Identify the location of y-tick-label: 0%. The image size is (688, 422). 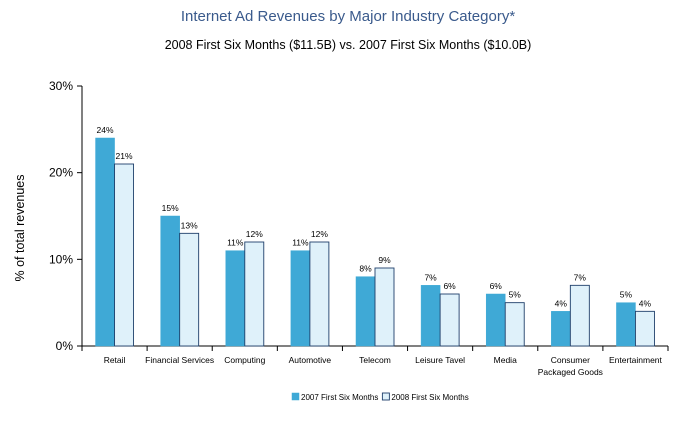
(65, 346).